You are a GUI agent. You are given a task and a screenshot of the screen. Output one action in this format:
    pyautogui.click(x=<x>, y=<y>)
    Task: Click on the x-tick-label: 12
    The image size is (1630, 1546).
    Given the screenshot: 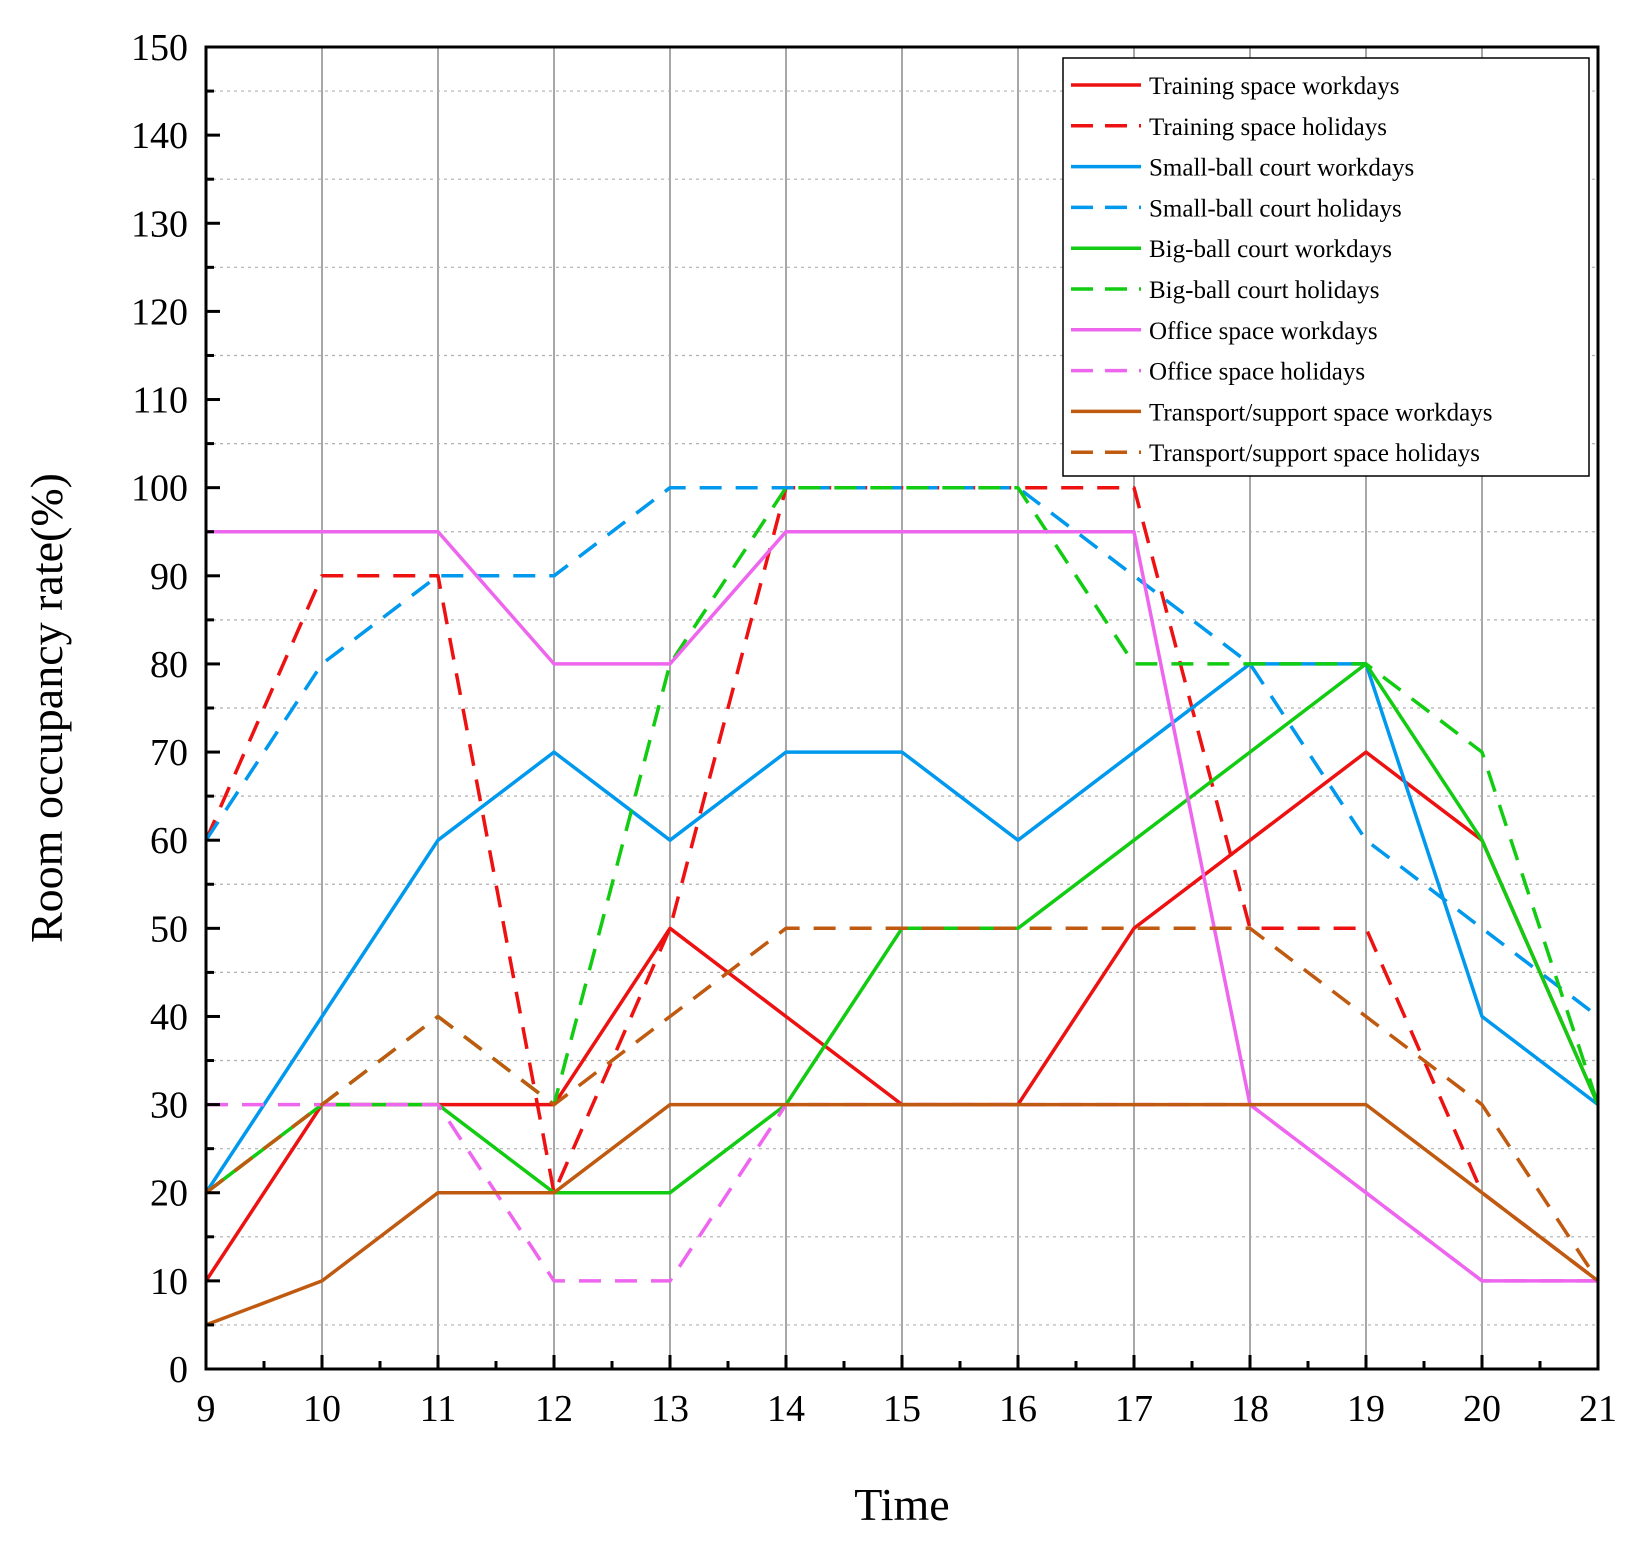 What is the action you would take?
    pyautogui.click(x=554, y=1409)
    